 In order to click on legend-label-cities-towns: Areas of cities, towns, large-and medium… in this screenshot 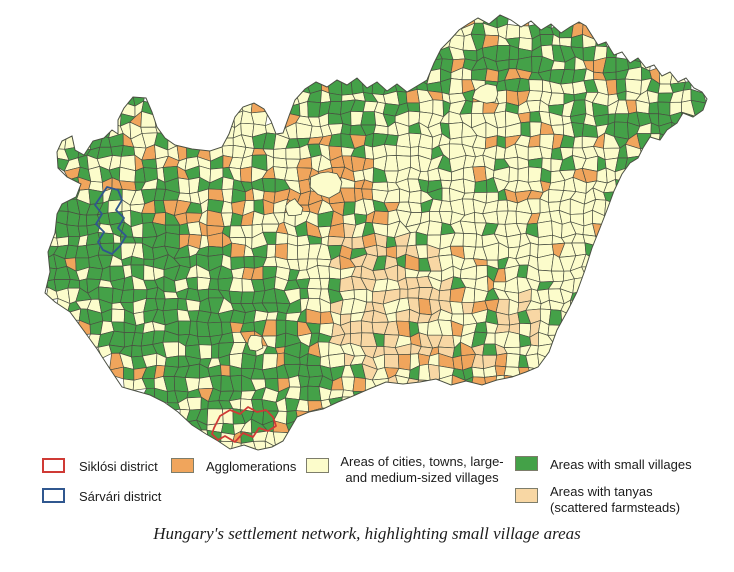, I will do `click(422, 470)`.